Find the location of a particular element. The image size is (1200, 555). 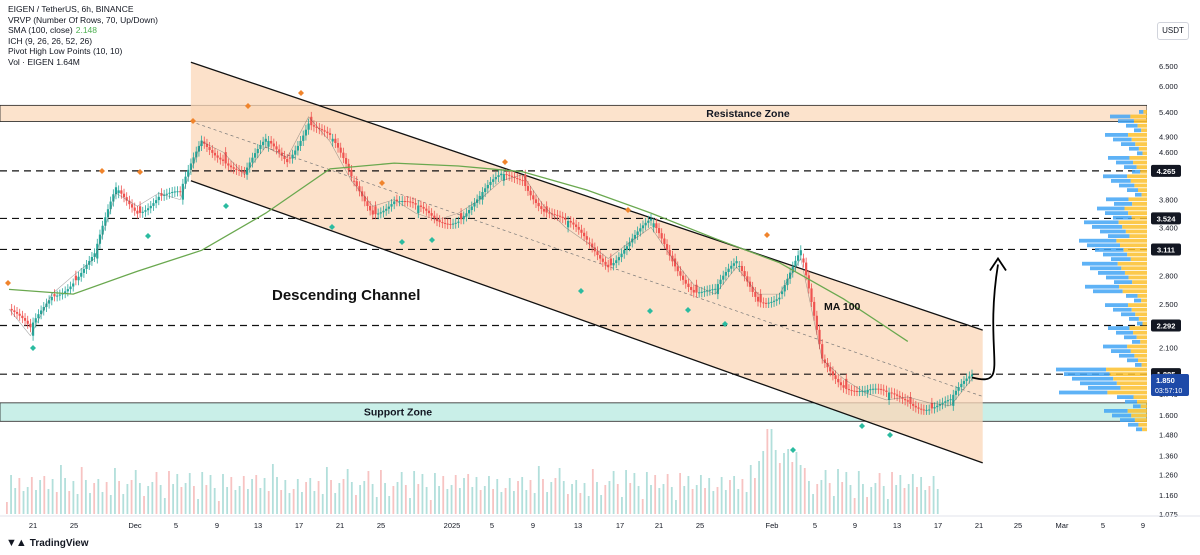

legend-volume: Vol · EIGEN 1.64M is located at coordinates (83, 62).